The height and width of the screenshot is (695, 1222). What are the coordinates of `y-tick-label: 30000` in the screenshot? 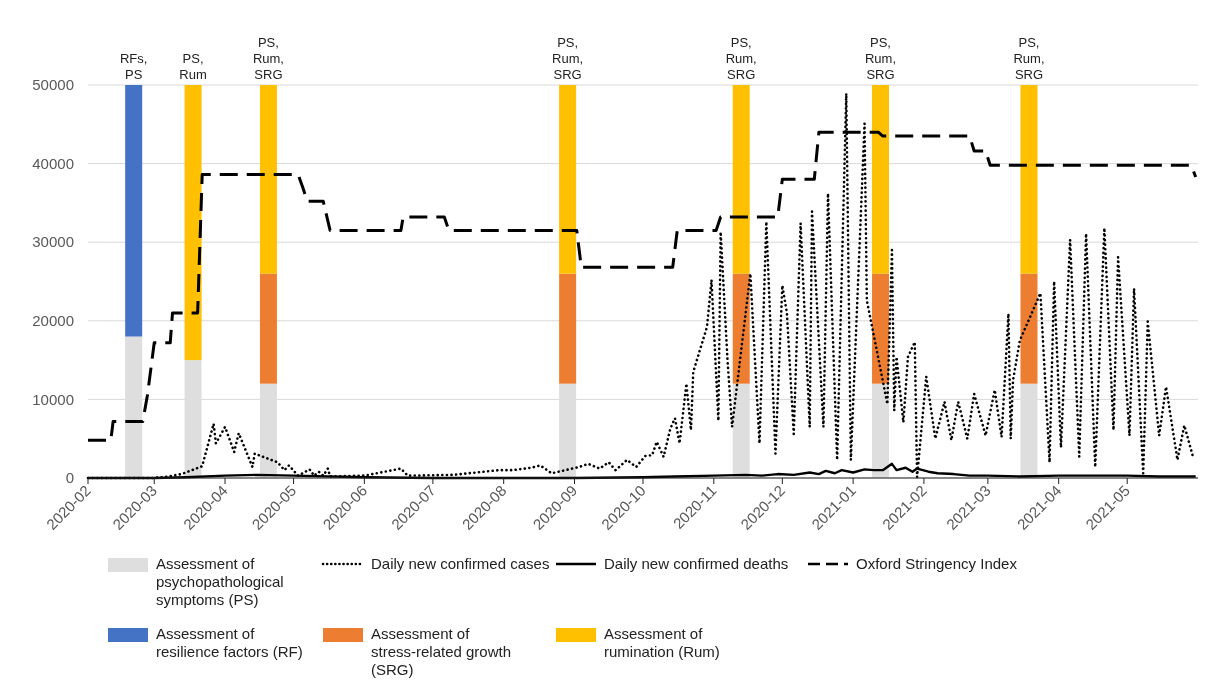 It's located at (53, 242).